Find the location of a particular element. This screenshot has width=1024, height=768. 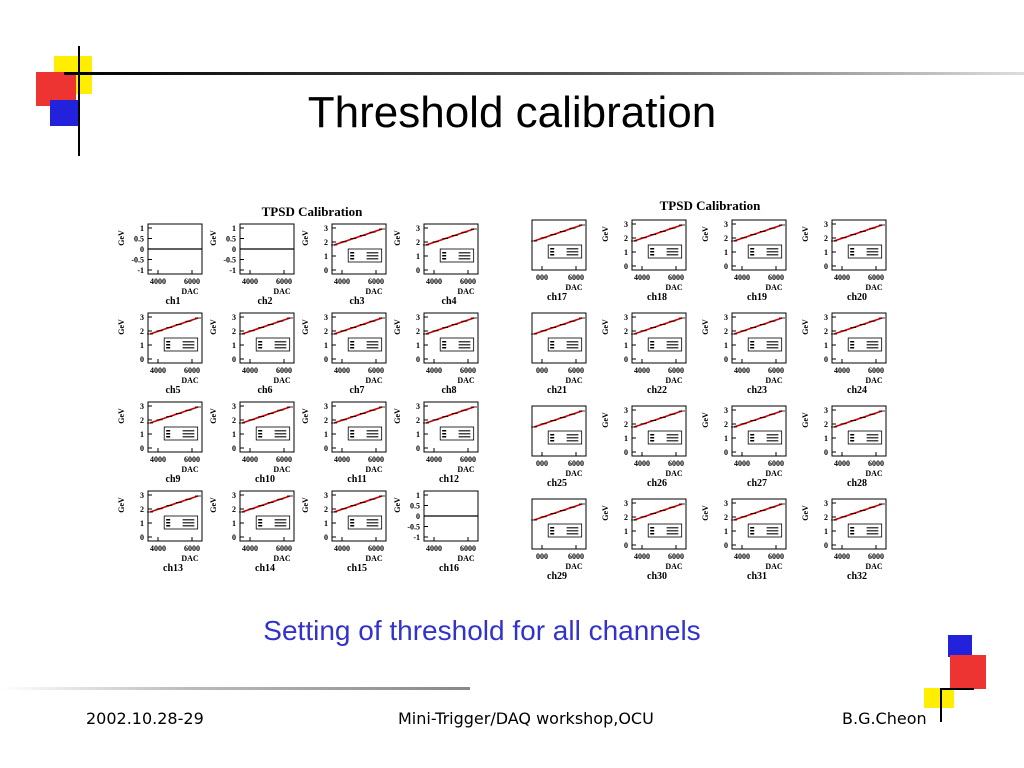

channel-label: ch5 is located at coordinates (173, 390).